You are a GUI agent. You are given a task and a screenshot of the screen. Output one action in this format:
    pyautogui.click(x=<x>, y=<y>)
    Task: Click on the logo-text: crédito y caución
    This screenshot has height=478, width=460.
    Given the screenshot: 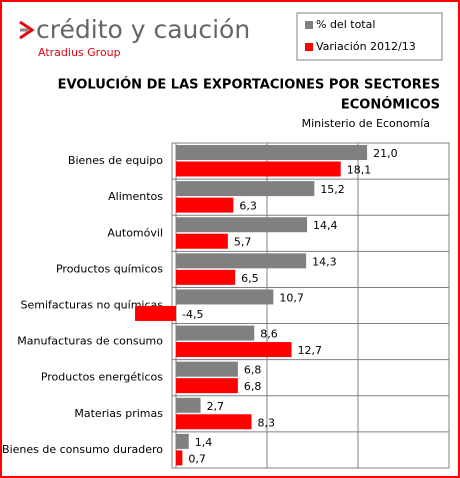 What is the action you would take?
    pyautogui.click(x=143, y=29)
    